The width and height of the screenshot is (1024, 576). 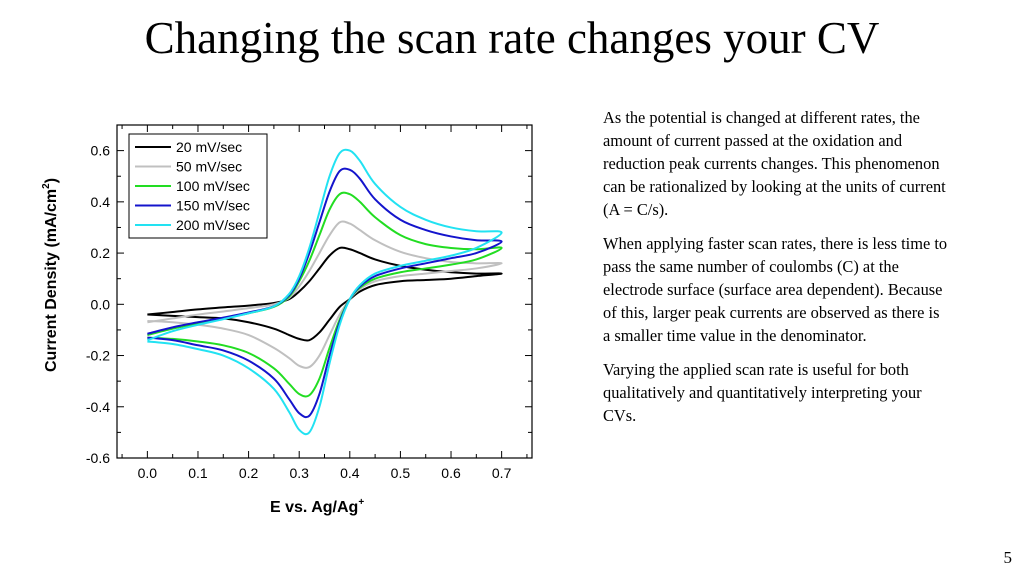 I want to click on y-tick-label: 0.4, so click(x=101, y=202).